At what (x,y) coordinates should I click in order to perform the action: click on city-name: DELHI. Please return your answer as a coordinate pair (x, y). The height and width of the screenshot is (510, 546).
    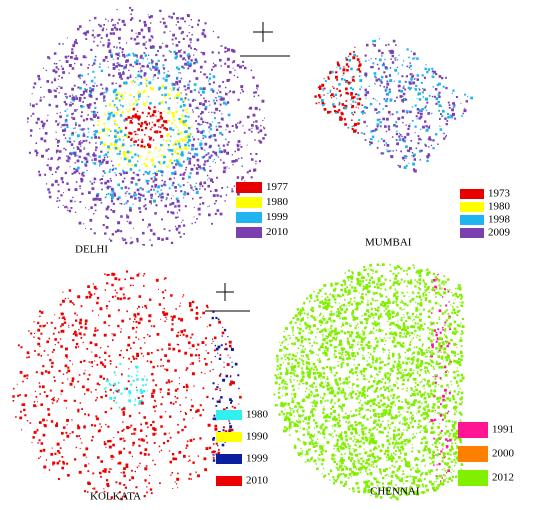
    Looking at the image, I should click on (91, 250).